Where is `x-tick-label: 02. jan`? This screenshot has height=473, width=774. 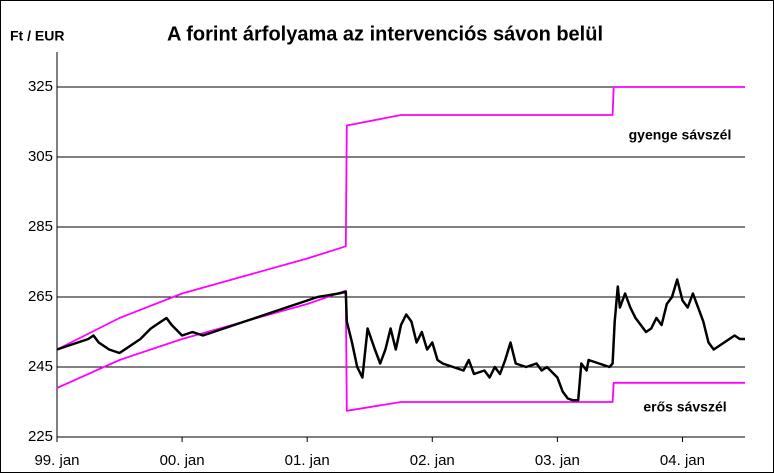
x-tick-label: 02. jan is located at coordinates (432, 460).